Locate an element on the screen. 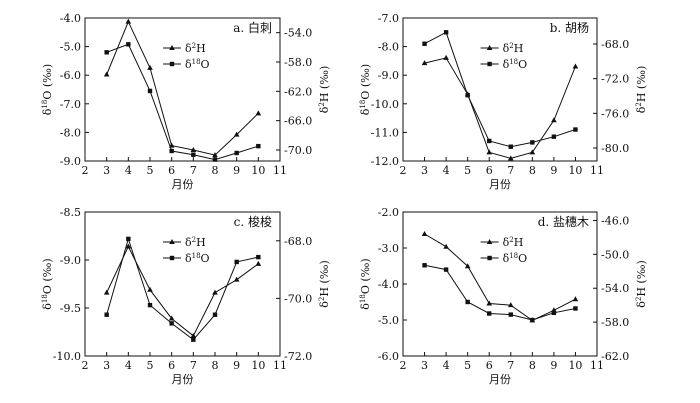  x-tick-label: 10 is located at coordinates (575, 170).